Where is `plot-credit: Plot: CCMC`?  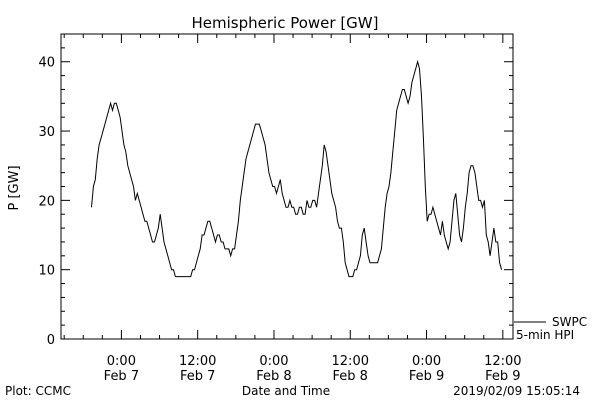
plot-credit: Plot: CCMC is located at coordinates (38, 391).